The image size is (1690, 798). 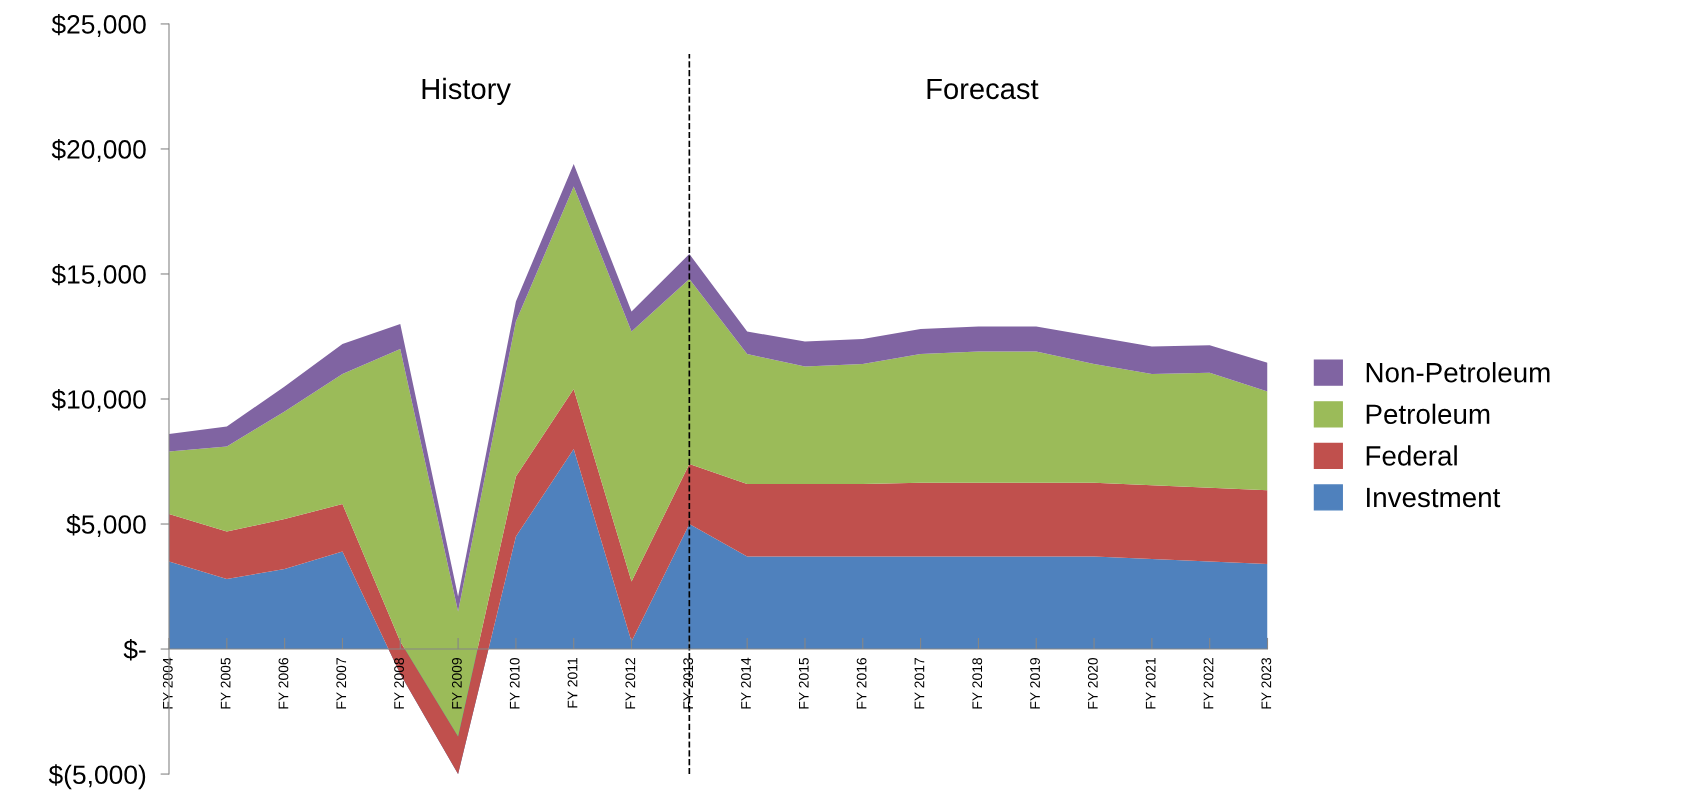 I want to click on x-tick-label: FY 2015, so click(x=803, y=683).